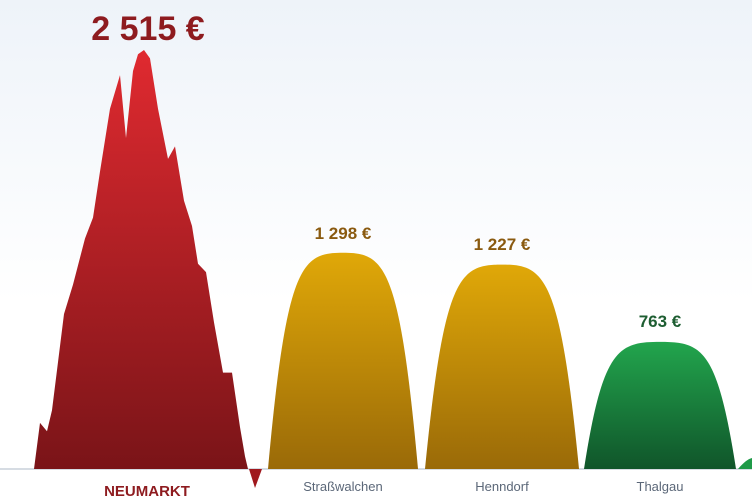 The height and width of the screenshot is (503, 752). What do you see at coordinates (502, 244) in the screenshot?
I see `value-label-henndorf: 1 227 €` at bounding box center [502, 244].